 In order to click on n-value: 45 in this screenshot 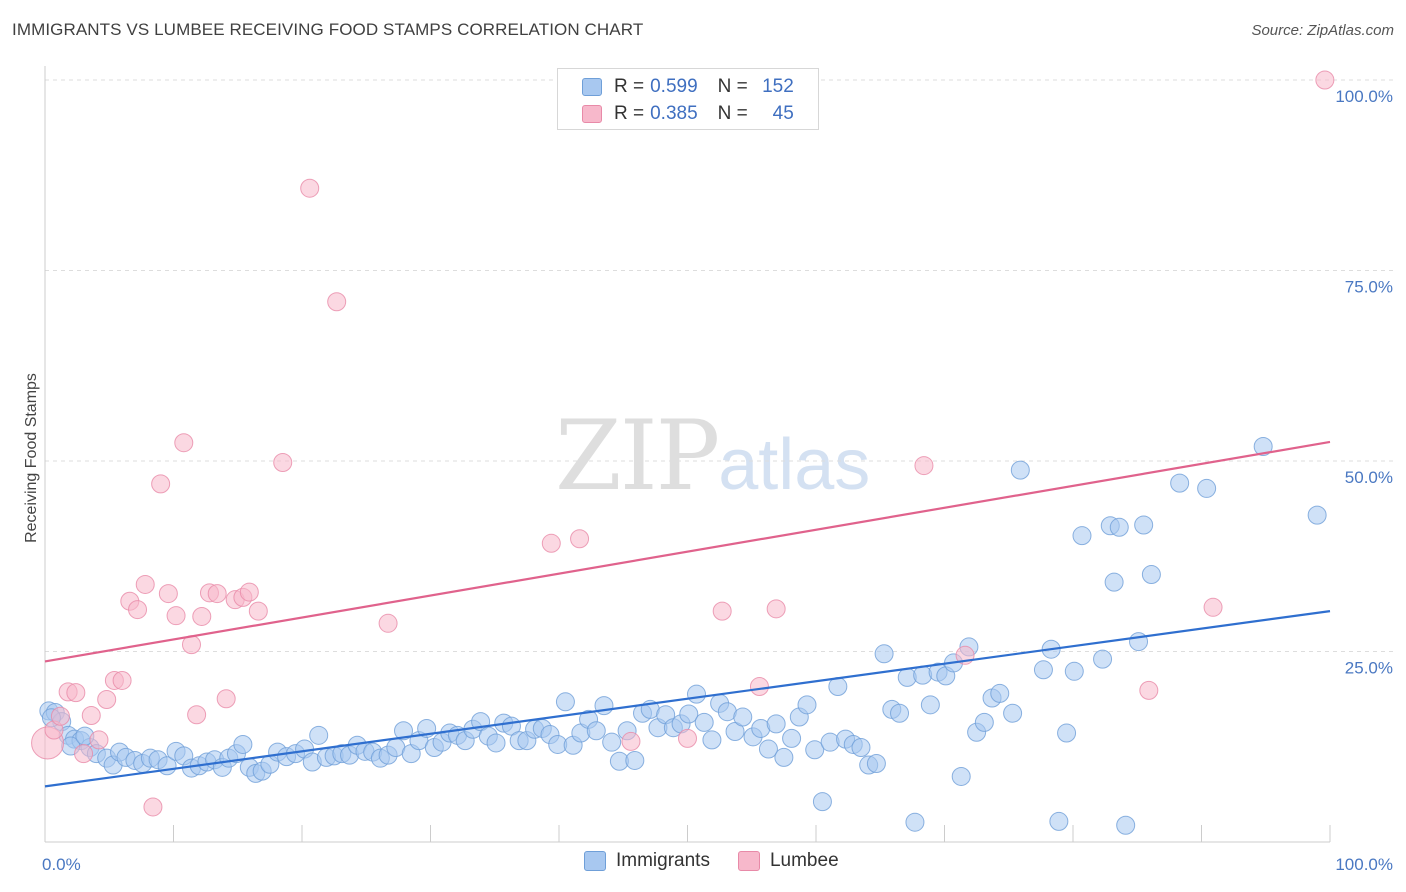, I will do `click(783, 113)`.